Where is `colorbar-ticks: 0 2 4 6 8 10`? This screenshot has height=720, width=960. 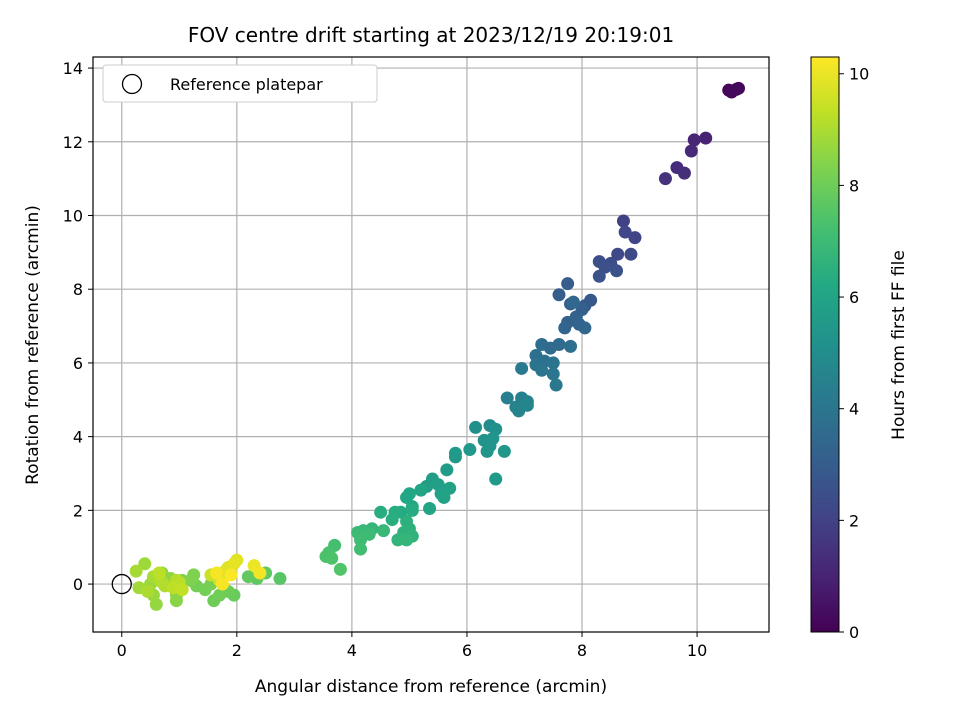
colorbar-ticks: 0 2 4 6 8 10 is located at coordinates (854, 353).